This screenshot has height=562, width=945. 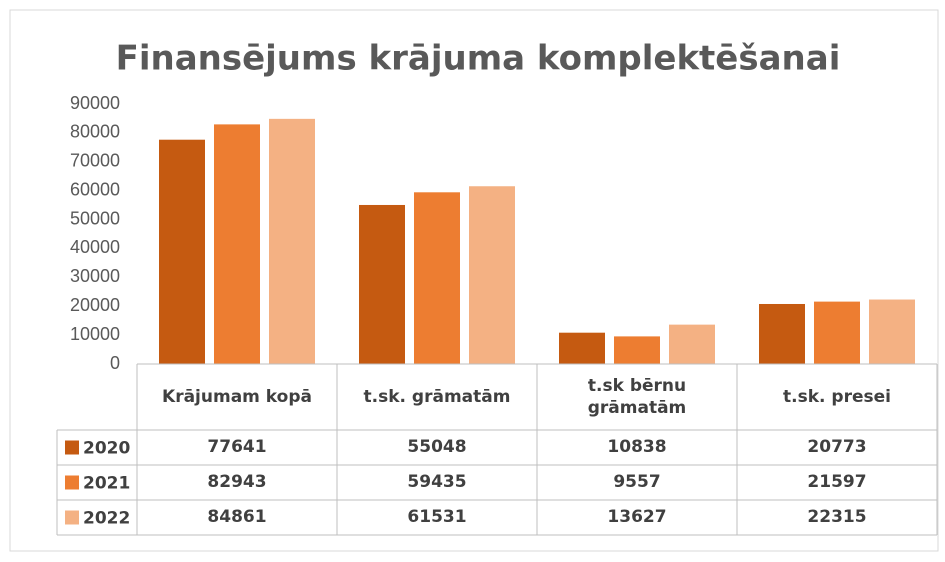 I want to click on category-header-box: t.sk. presei, so click(x=837, y=396).